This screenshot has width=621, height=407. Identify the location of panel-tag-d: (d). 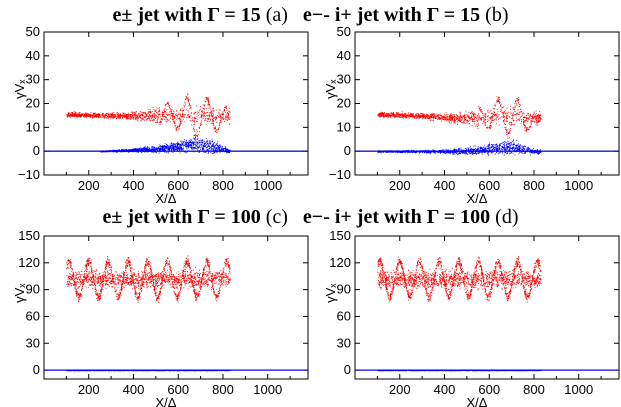
(507, 217).